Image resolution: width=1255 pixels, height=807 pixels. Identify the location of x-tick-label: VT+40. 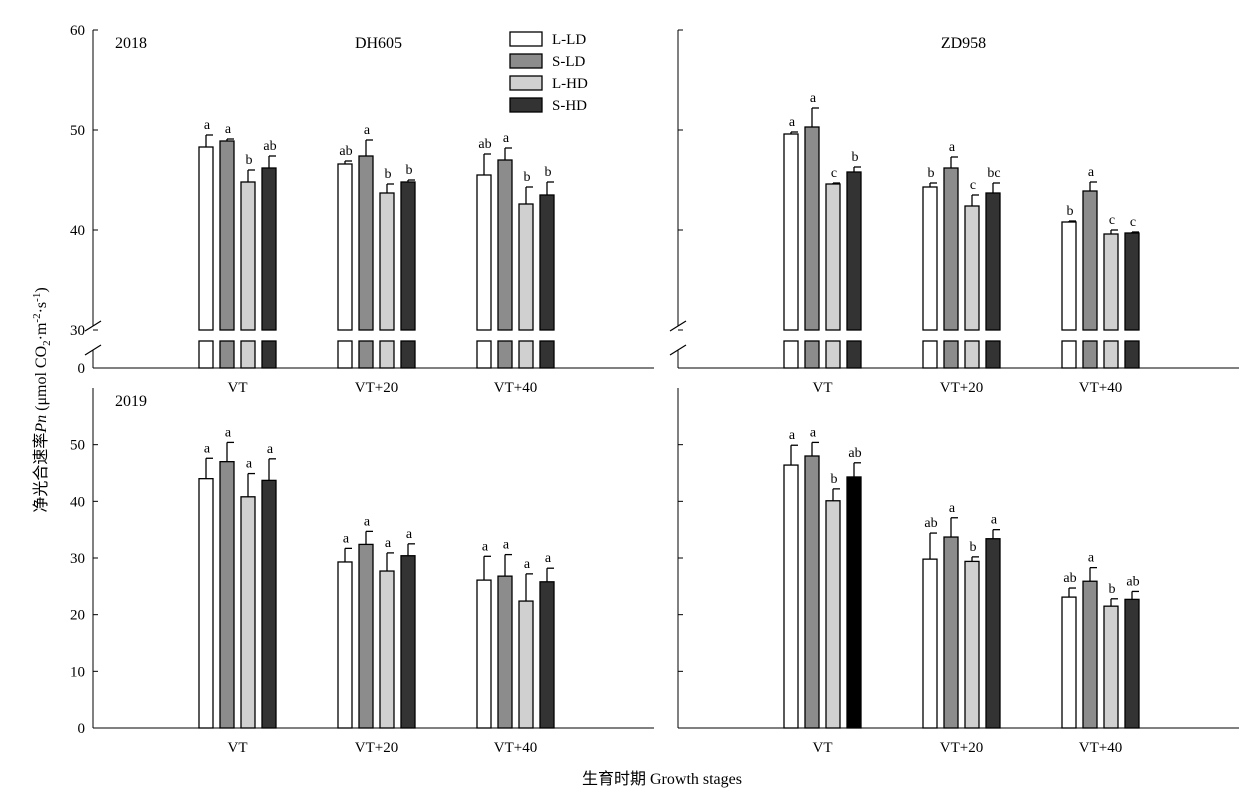
(515, 748).